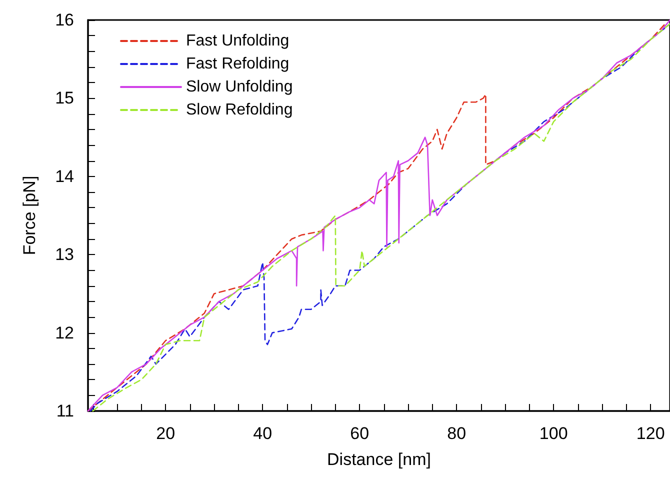  Describe the element at coordinates (64, 254) in the screenshot. I see `y-tick-label: 13` at that location.